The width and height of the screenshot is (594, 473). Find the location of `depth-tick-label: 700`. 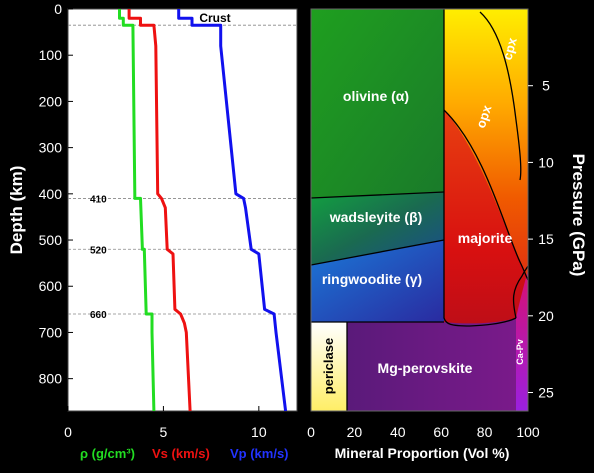

depth-tick-label: 700 is located at coordinates (51, 332).